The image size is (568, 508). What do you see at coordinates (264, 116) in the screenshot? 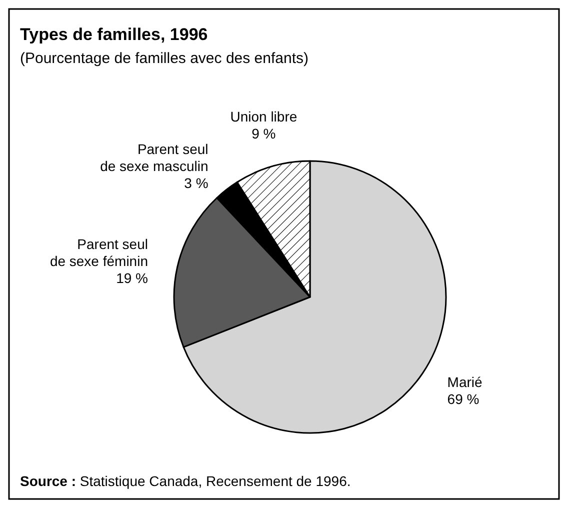
I see `slice-label: Union libre` at bounding box center [264, 116].